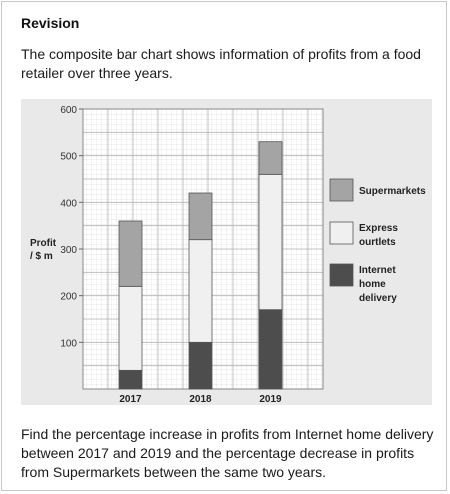 The height and width of the screenshot is (494, 450). Describe the element at coordinates (68, 297) in the screenshot. I see `y-tick-label: 200` at that location.